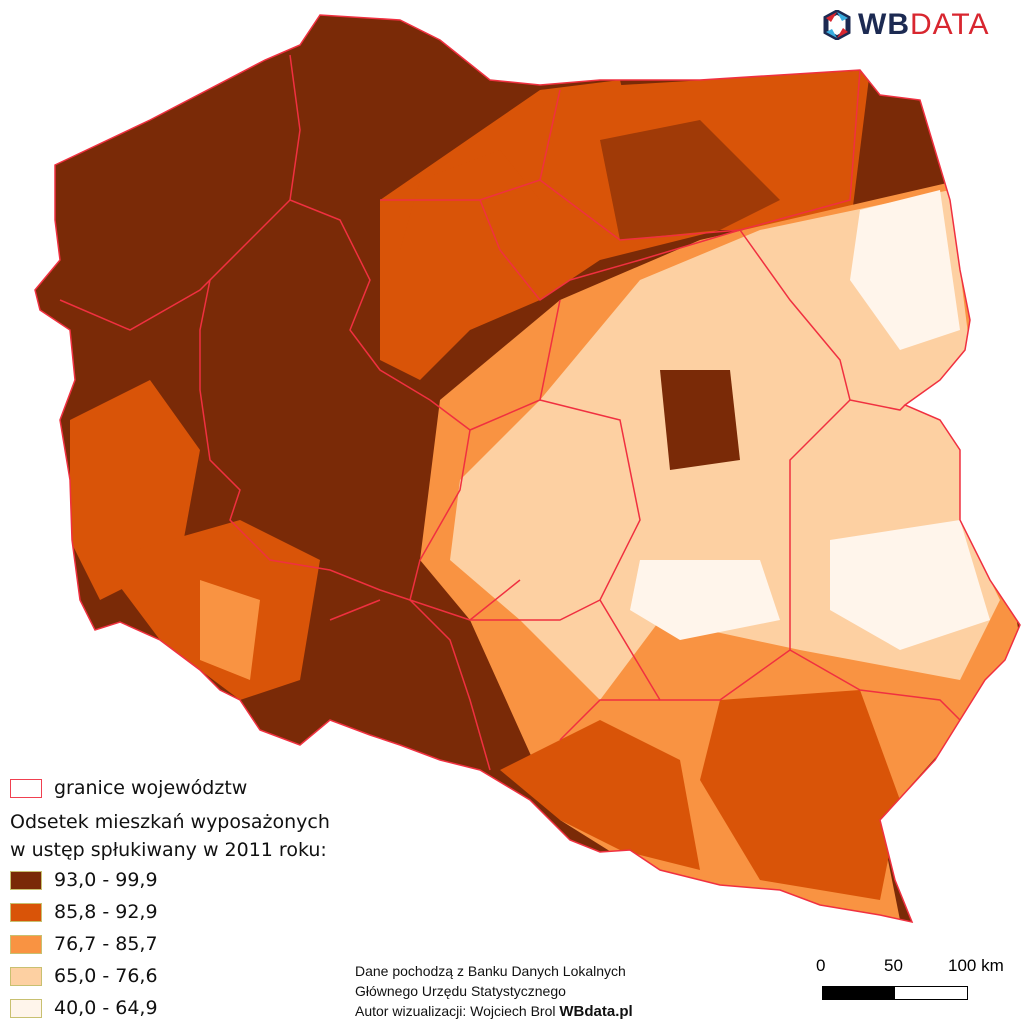 The width and height of the screenshot is (1024, 1024). What do you see at coordinates (895, 993) in the screenshot?
I see `scale-bar-graphic` at bounding box center [895, 993].